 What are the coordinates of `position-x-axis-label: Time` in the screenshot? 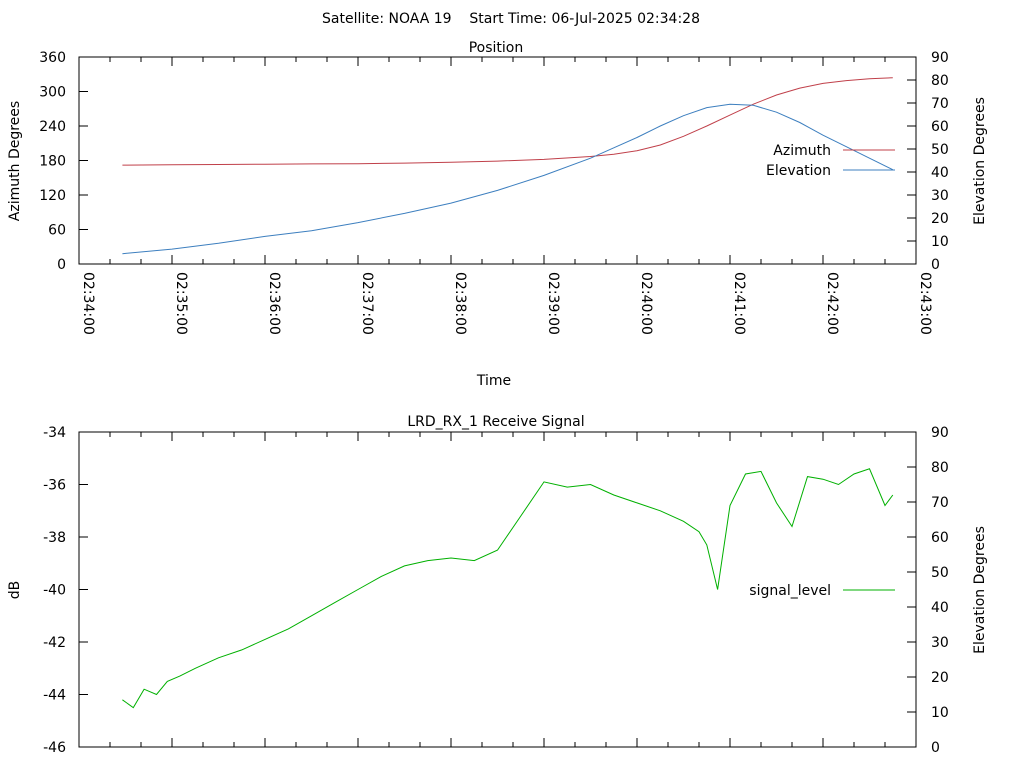 It's located at (493, 381).